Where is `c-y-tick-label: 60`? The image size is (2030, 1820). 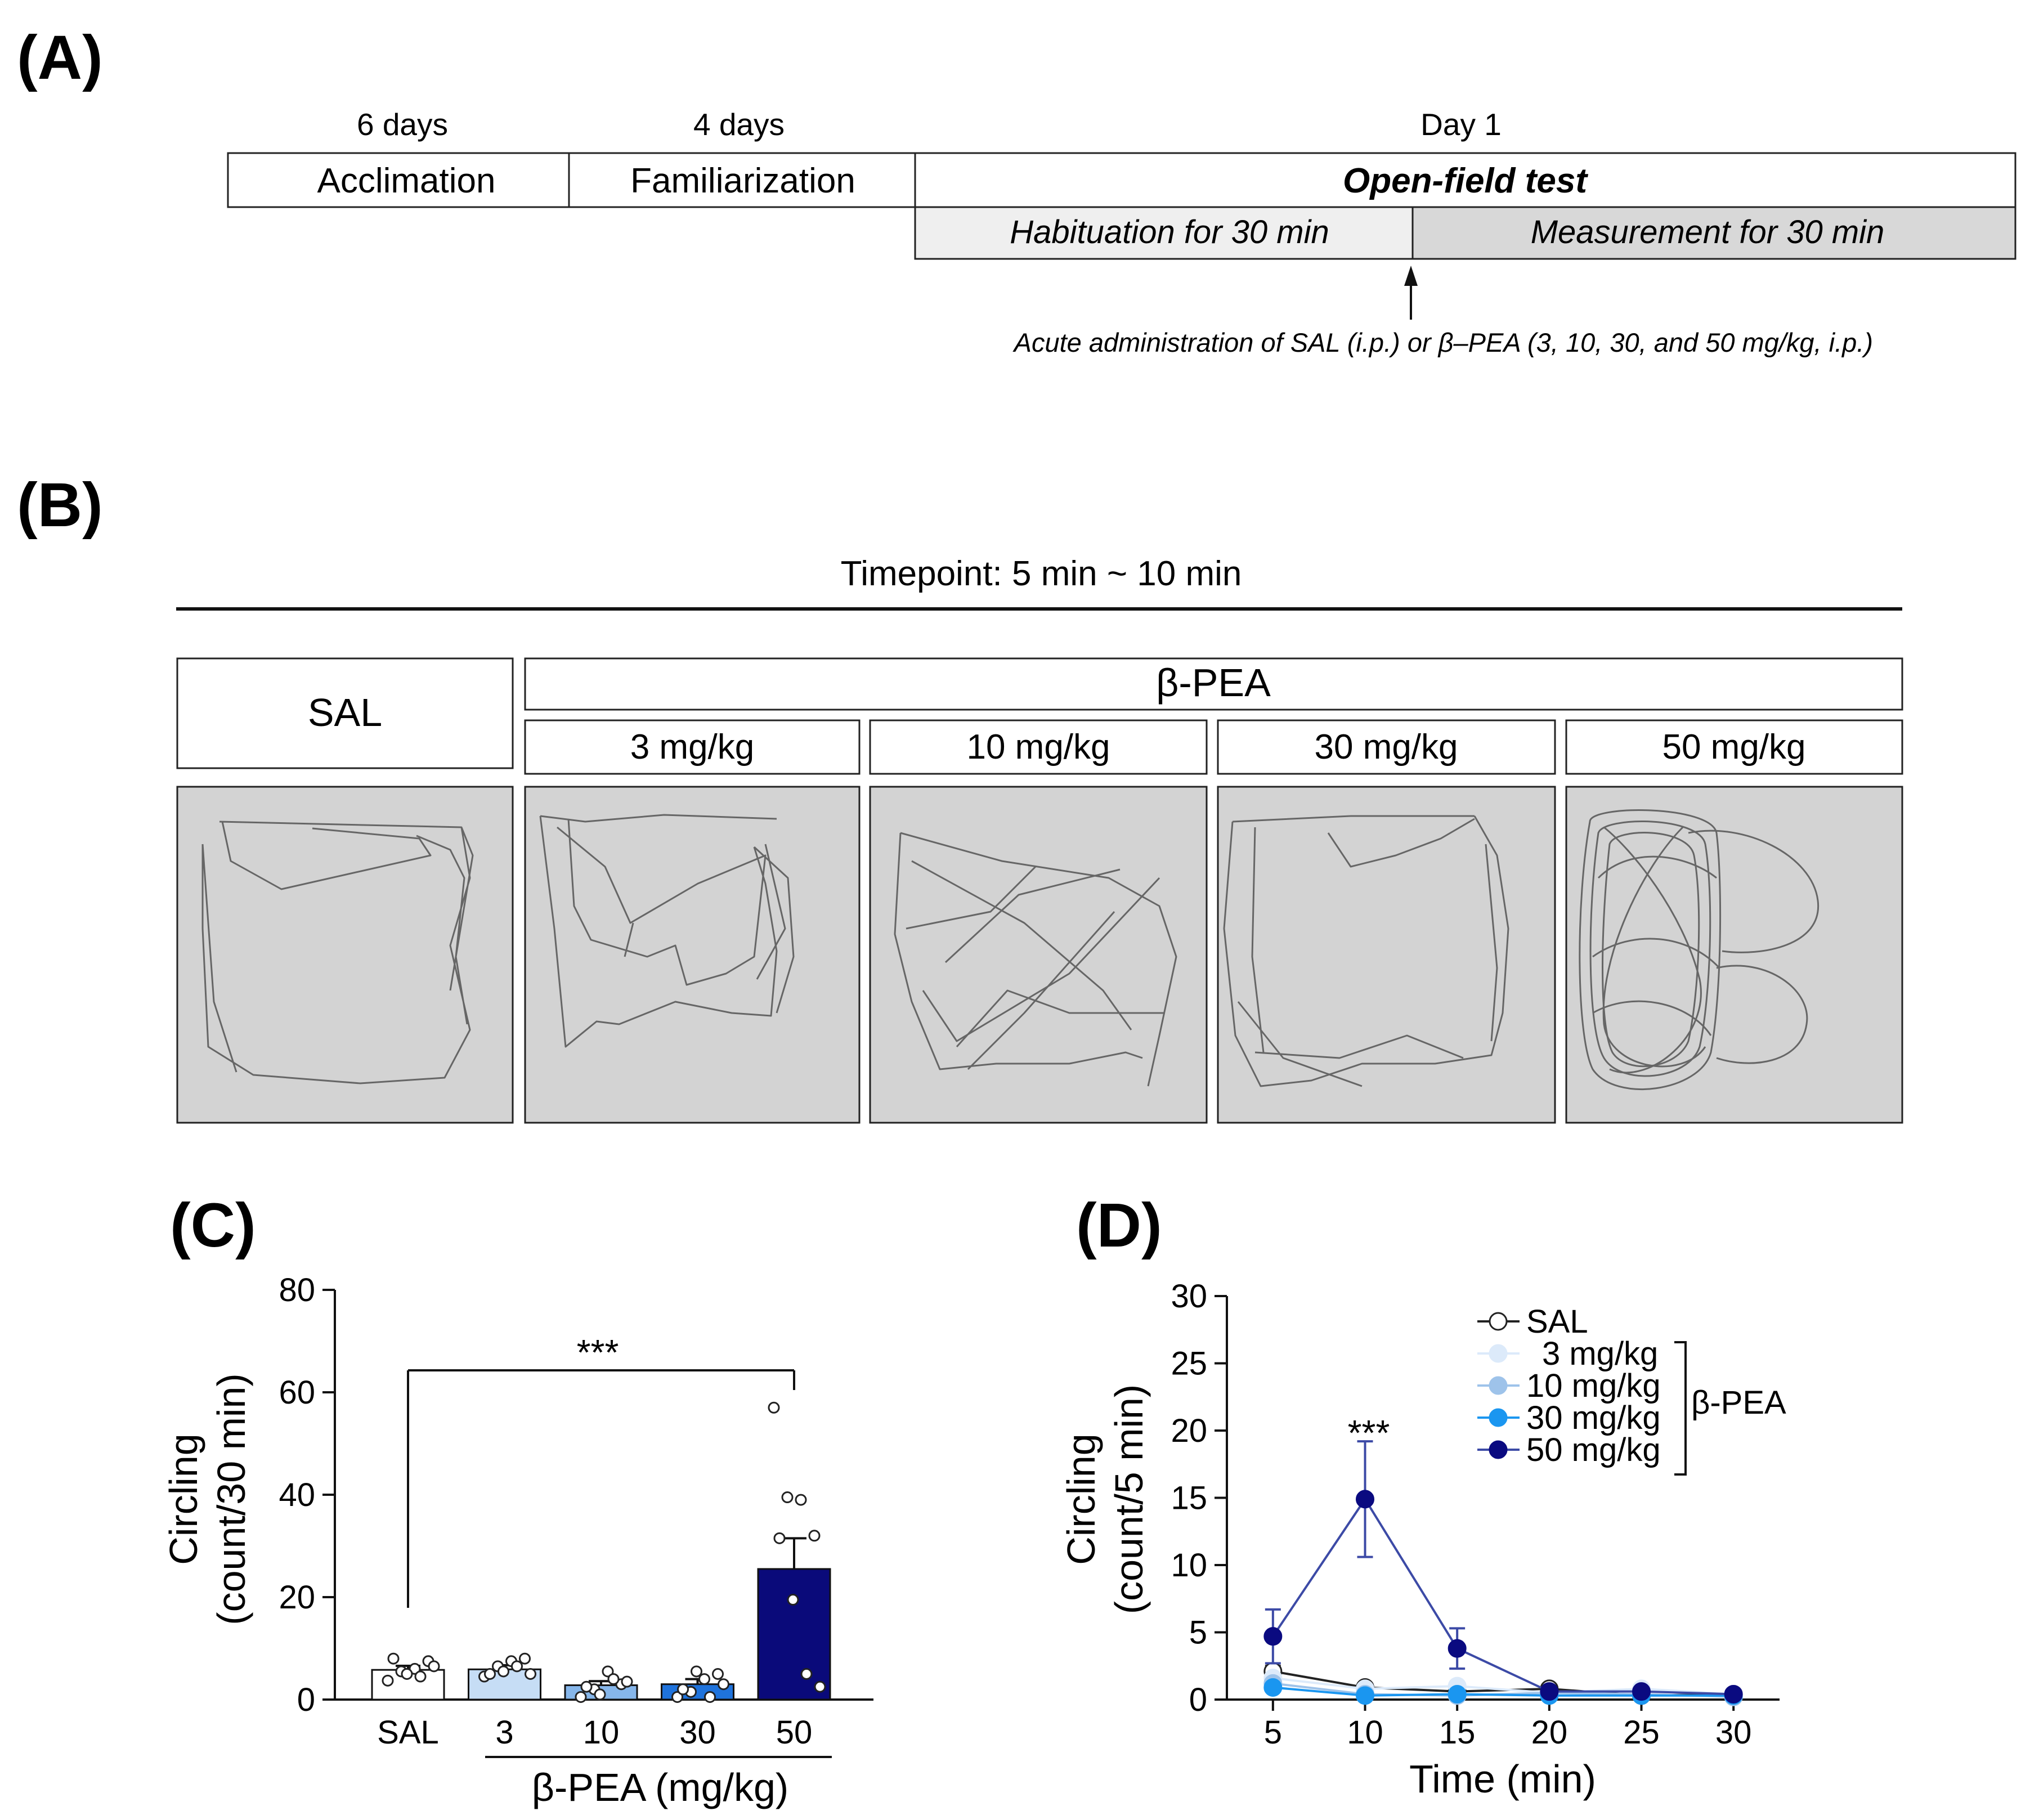 c-y-tick-label: 60 is located at coordinates (297, 1392).